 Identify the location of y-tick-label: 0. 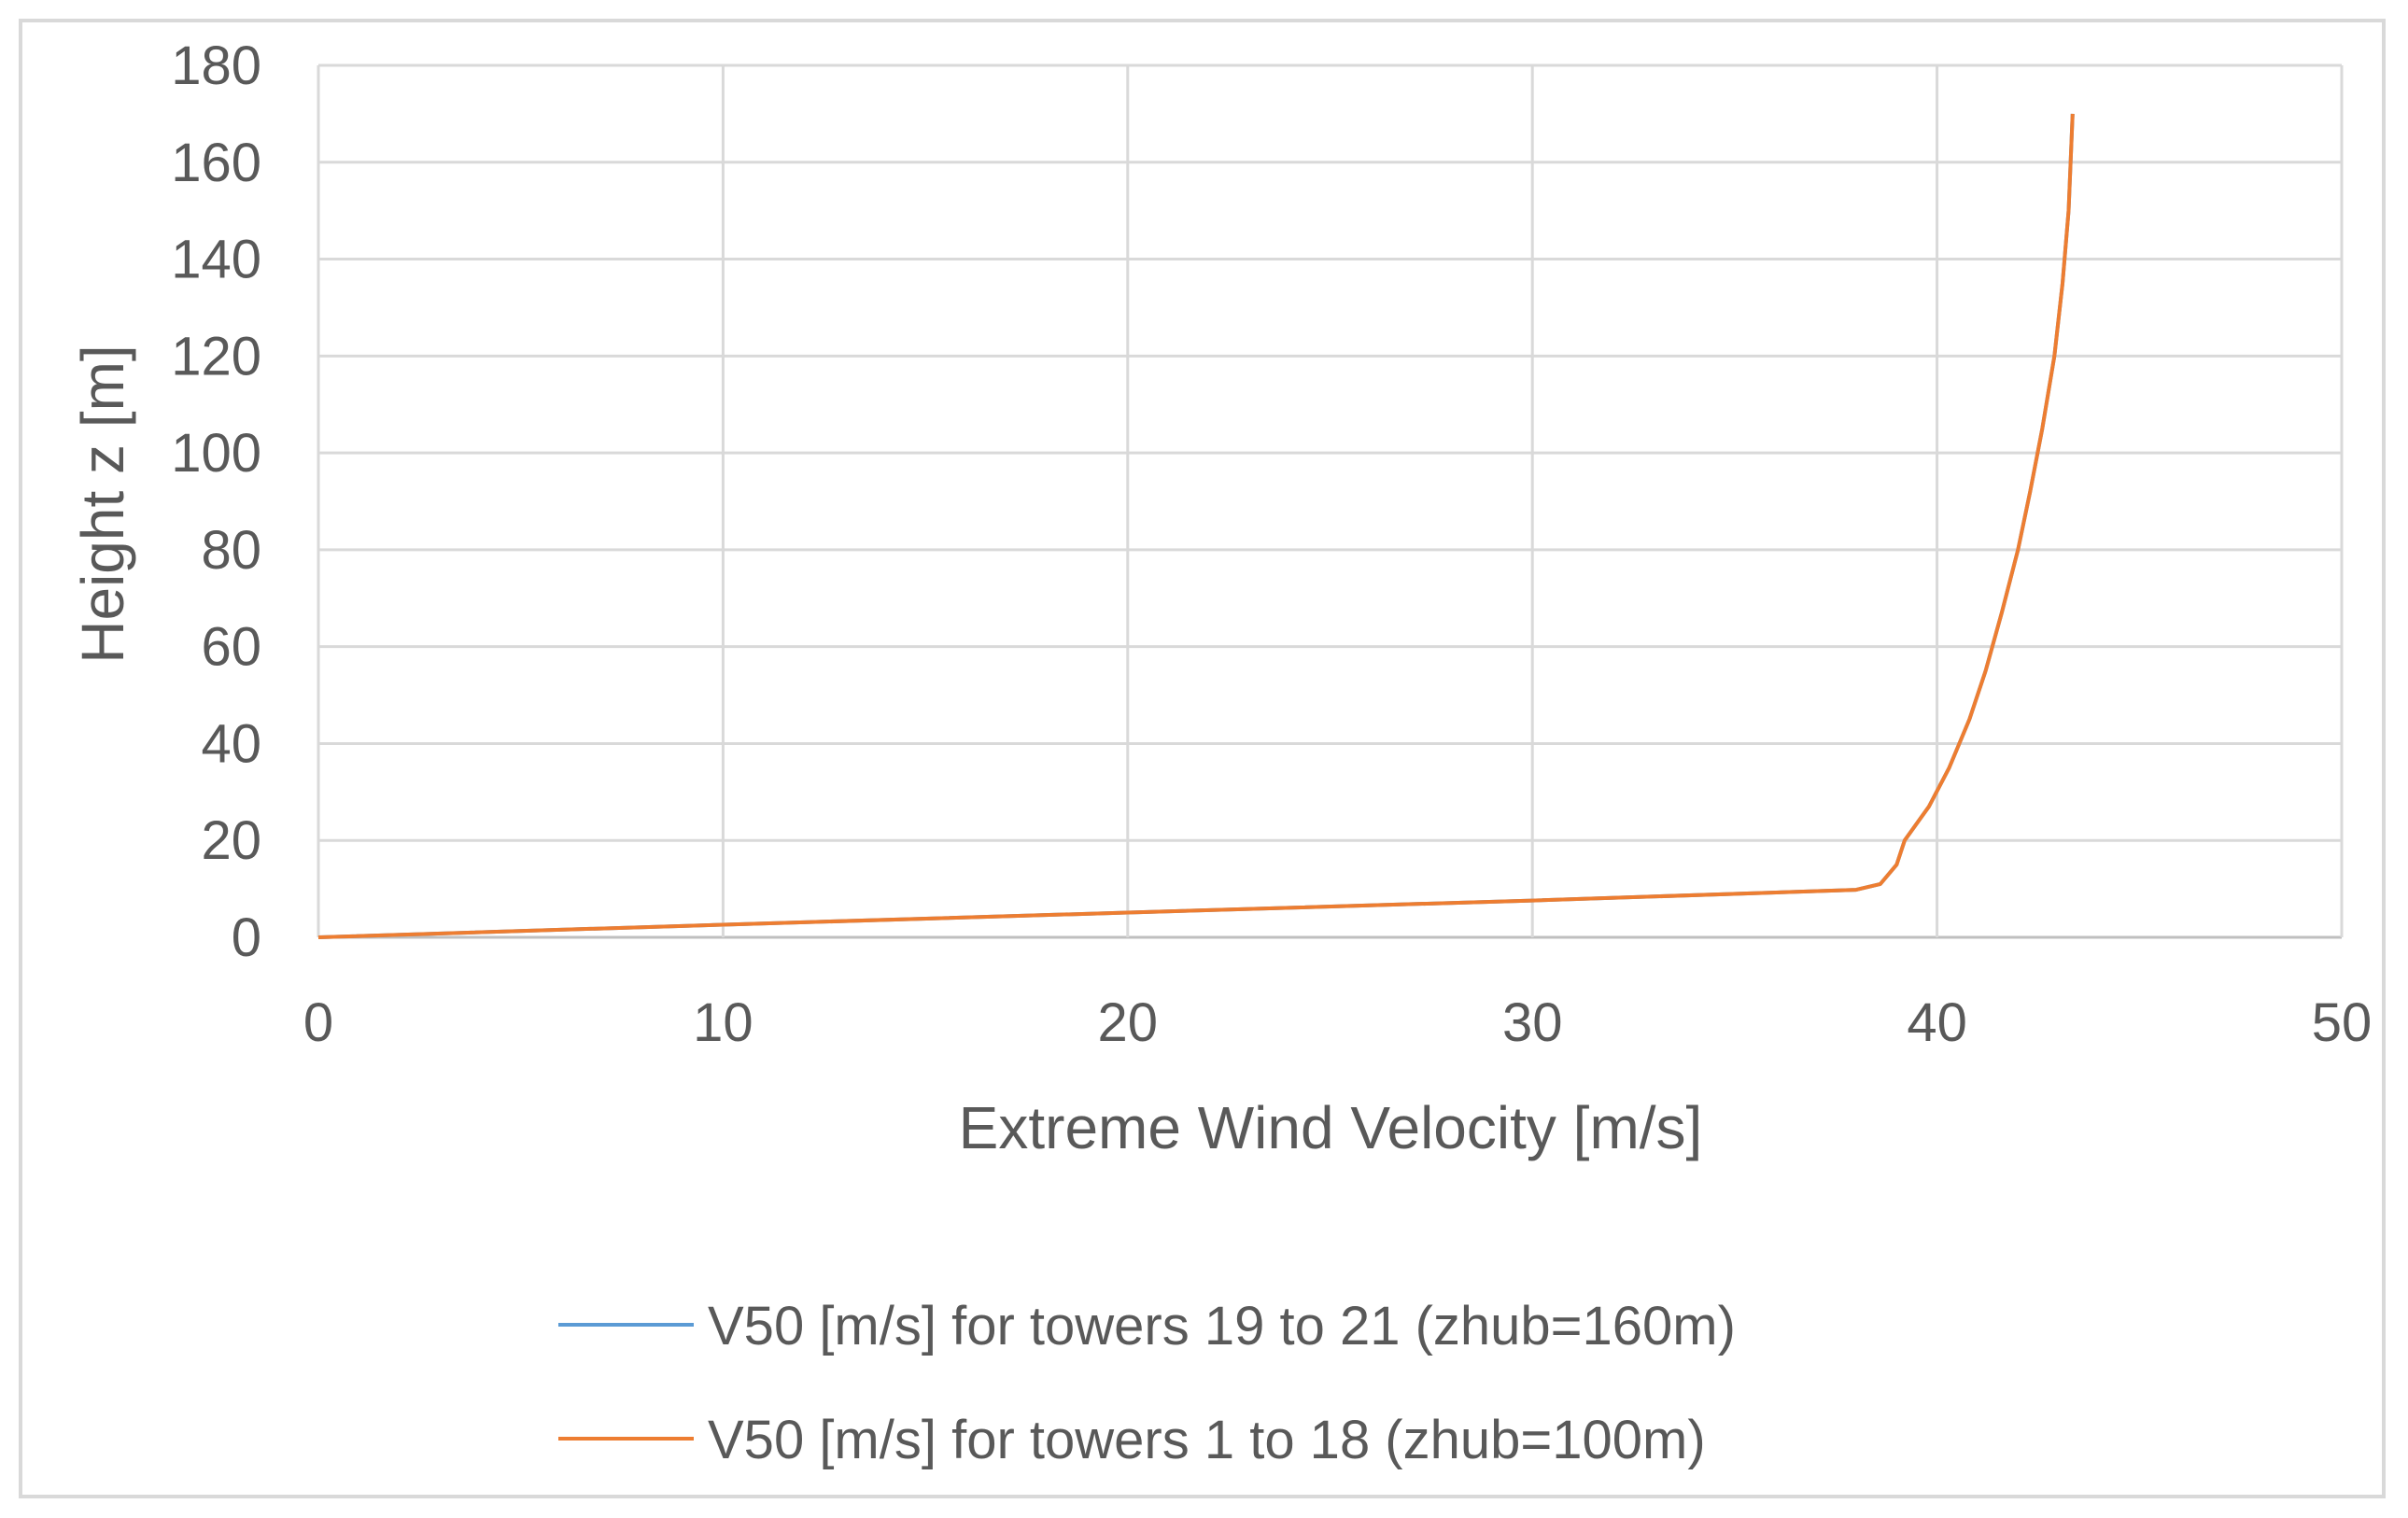
(247, 937).